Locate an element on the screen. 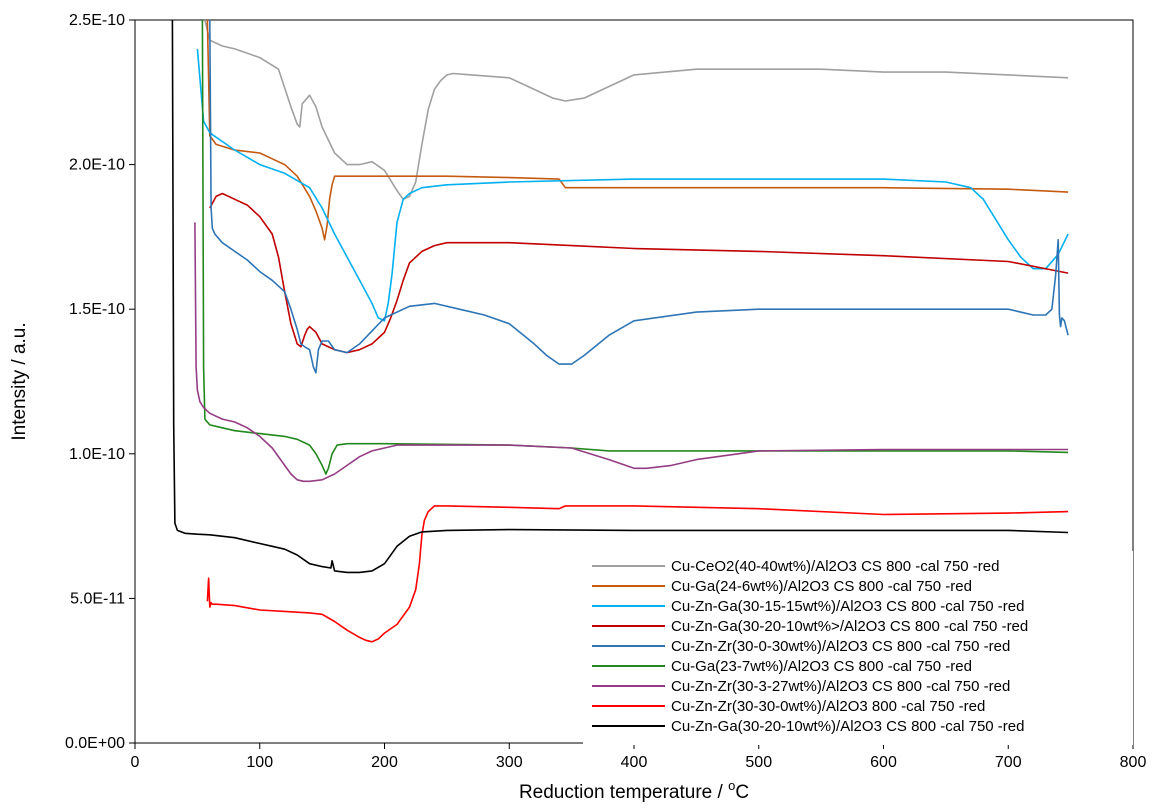 This screenshot has width=1165, height=809. x-tick-label: 800 is located at coordinates (1133, 762).